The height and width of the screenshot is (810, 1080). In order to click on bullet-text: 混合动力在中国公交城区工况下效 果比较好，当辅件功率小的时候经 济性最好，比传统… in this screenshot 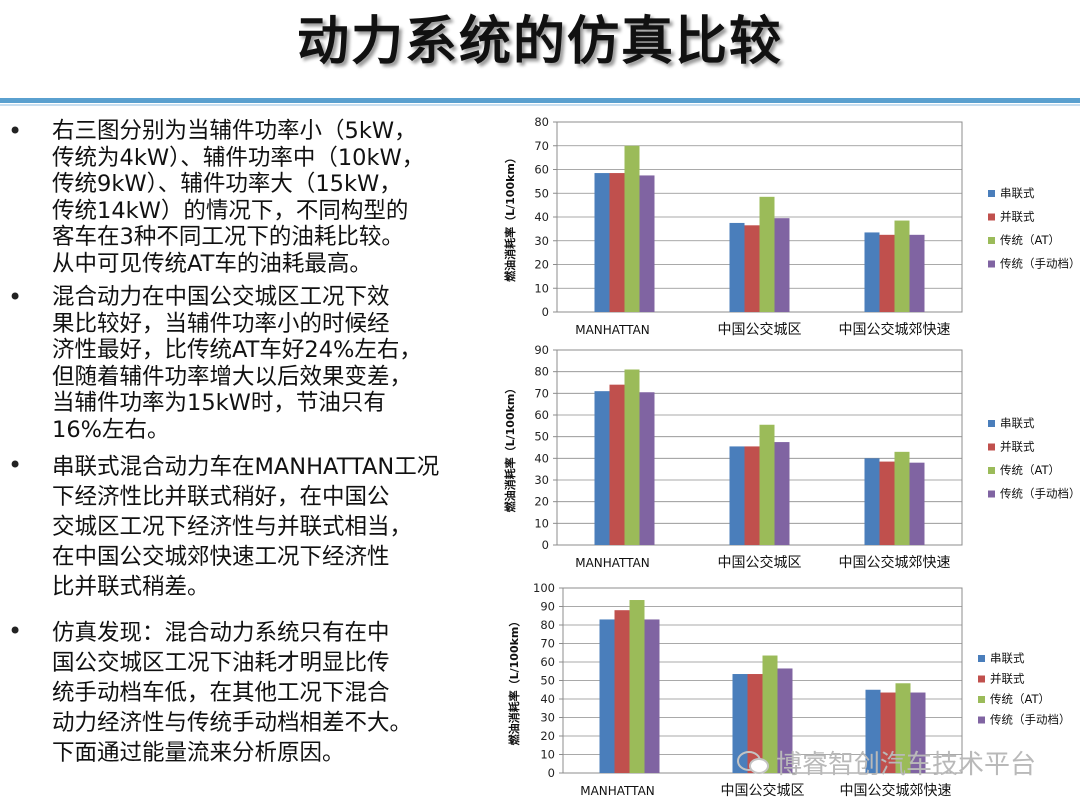, I will do `click(237, 363)`.